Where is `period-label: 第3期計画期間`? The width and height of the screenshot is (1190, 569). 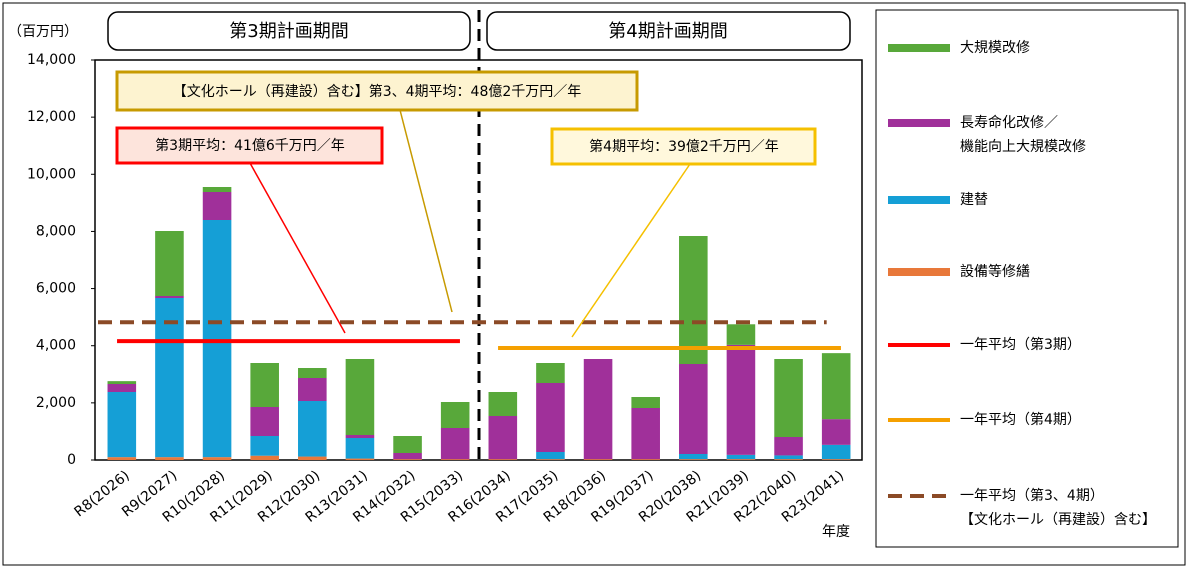
period-label: 第3期計画期間 is located at coordinates (288, 31).